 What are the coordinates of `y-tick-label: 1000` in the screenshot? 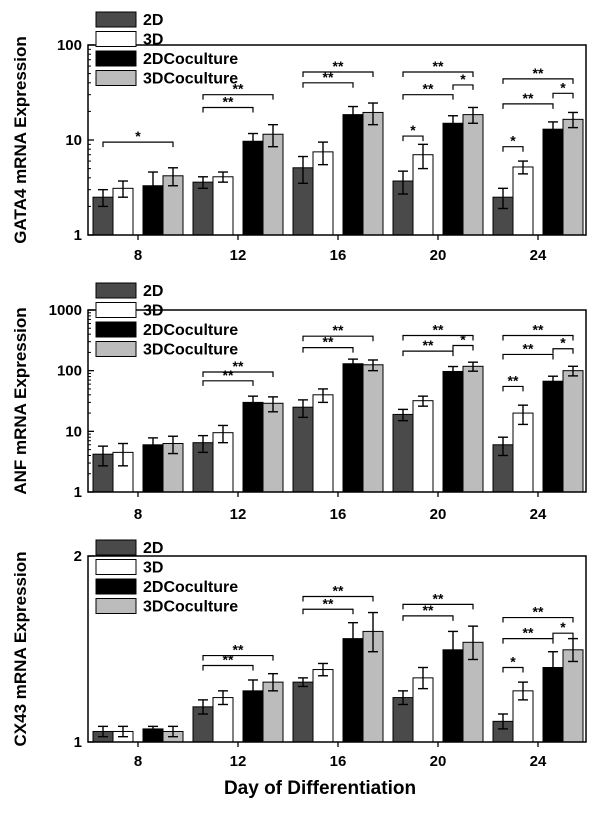 It's located at (65, 310).